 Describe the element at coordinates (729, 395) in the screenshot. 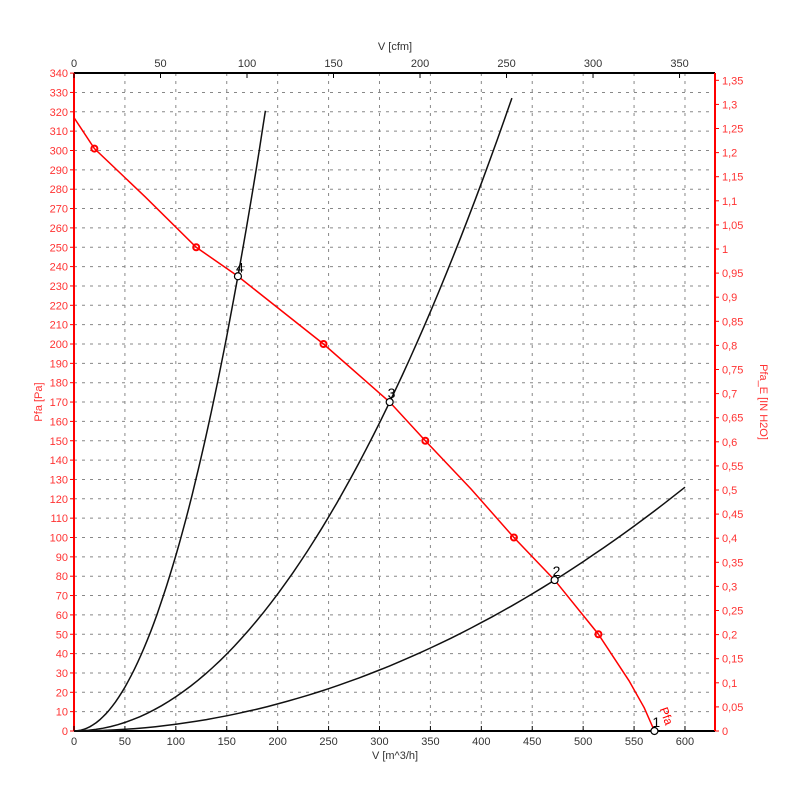

I see `y2-tick-label: 0,7` at that location.